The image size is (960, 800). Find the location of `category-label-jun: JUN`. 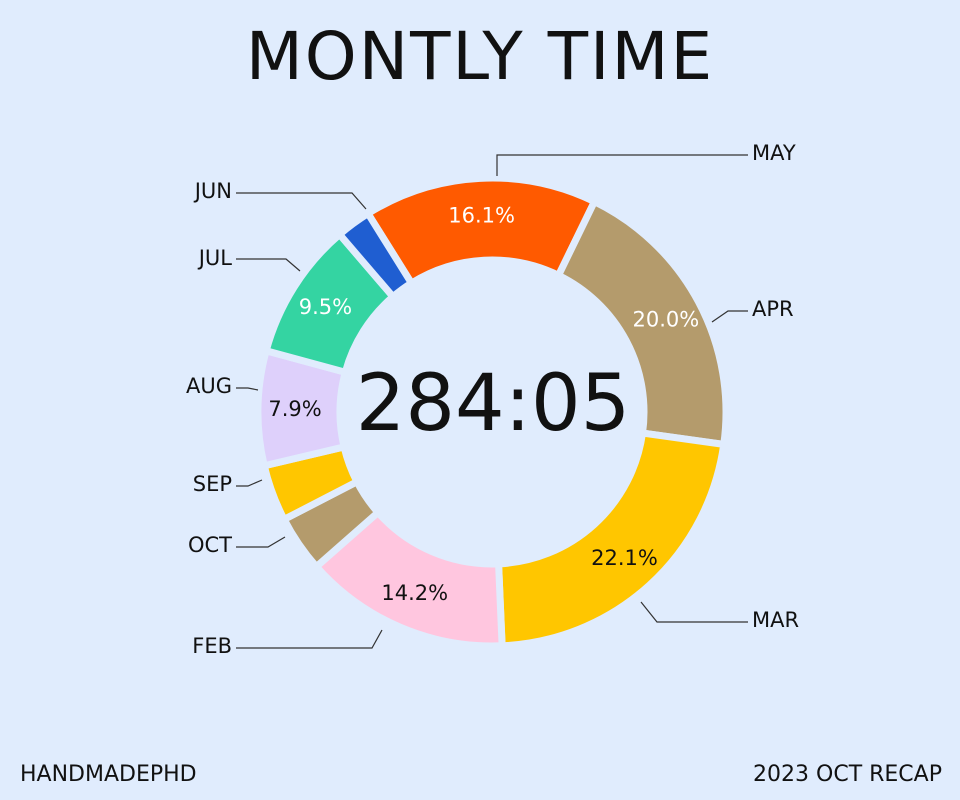

category-label-jun: JUN is located at coordinates (212, 191).